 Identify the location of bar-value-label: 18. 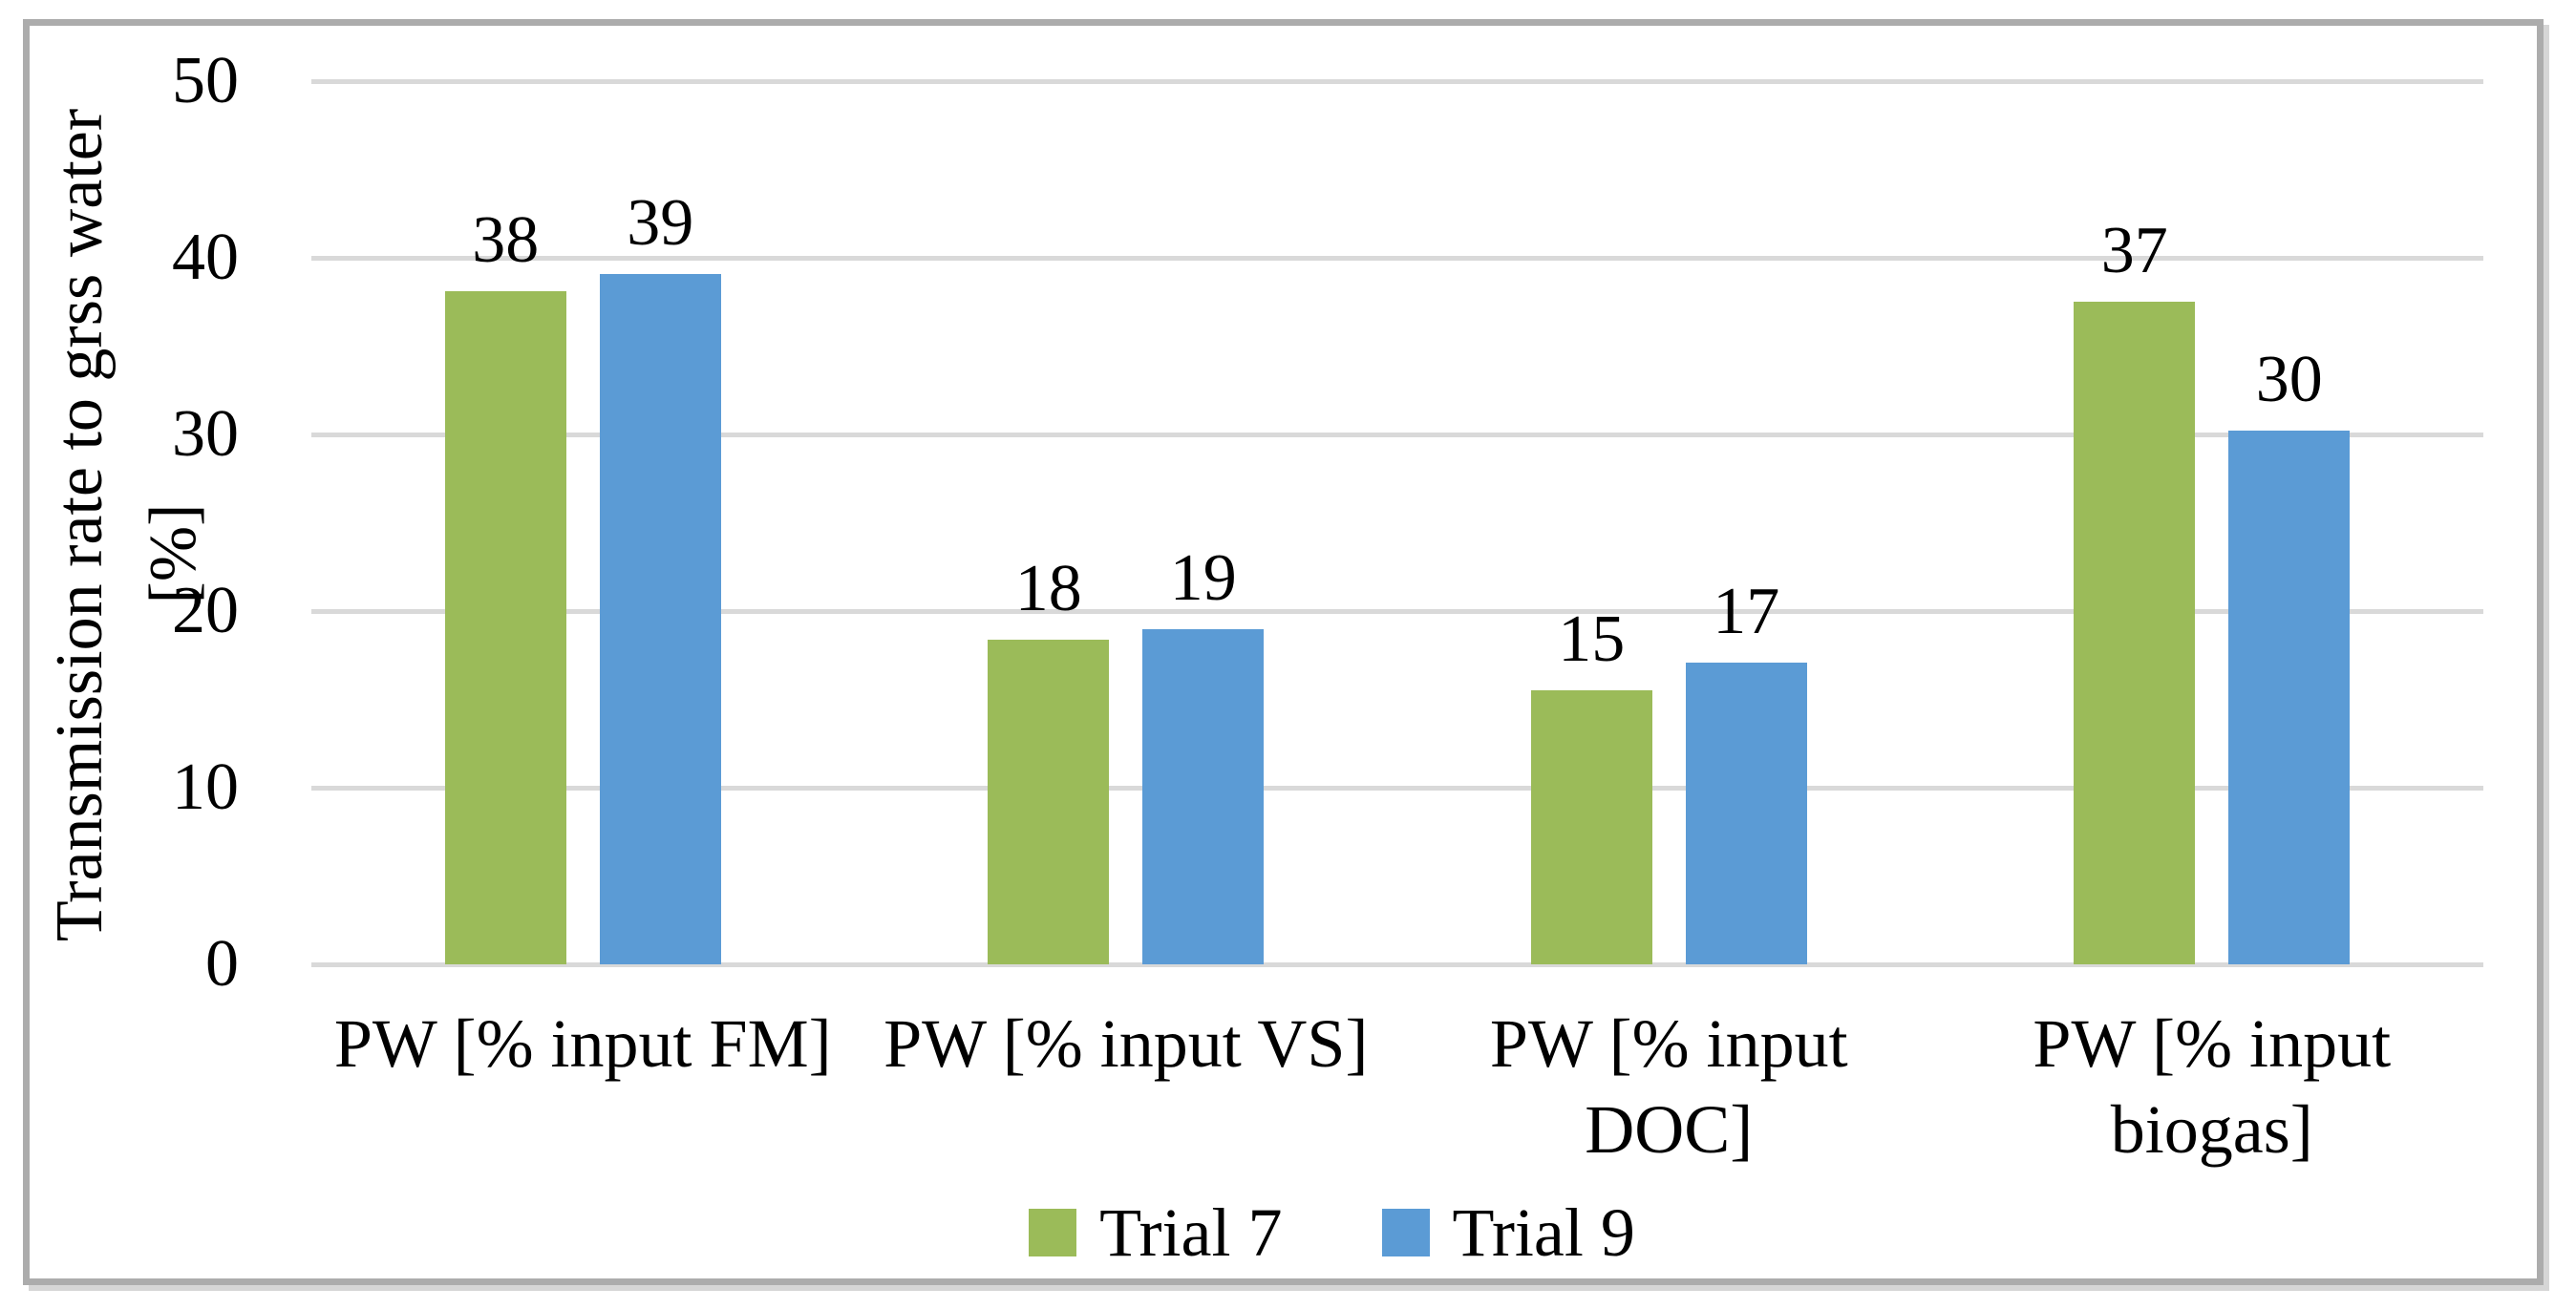
(1048, 588).